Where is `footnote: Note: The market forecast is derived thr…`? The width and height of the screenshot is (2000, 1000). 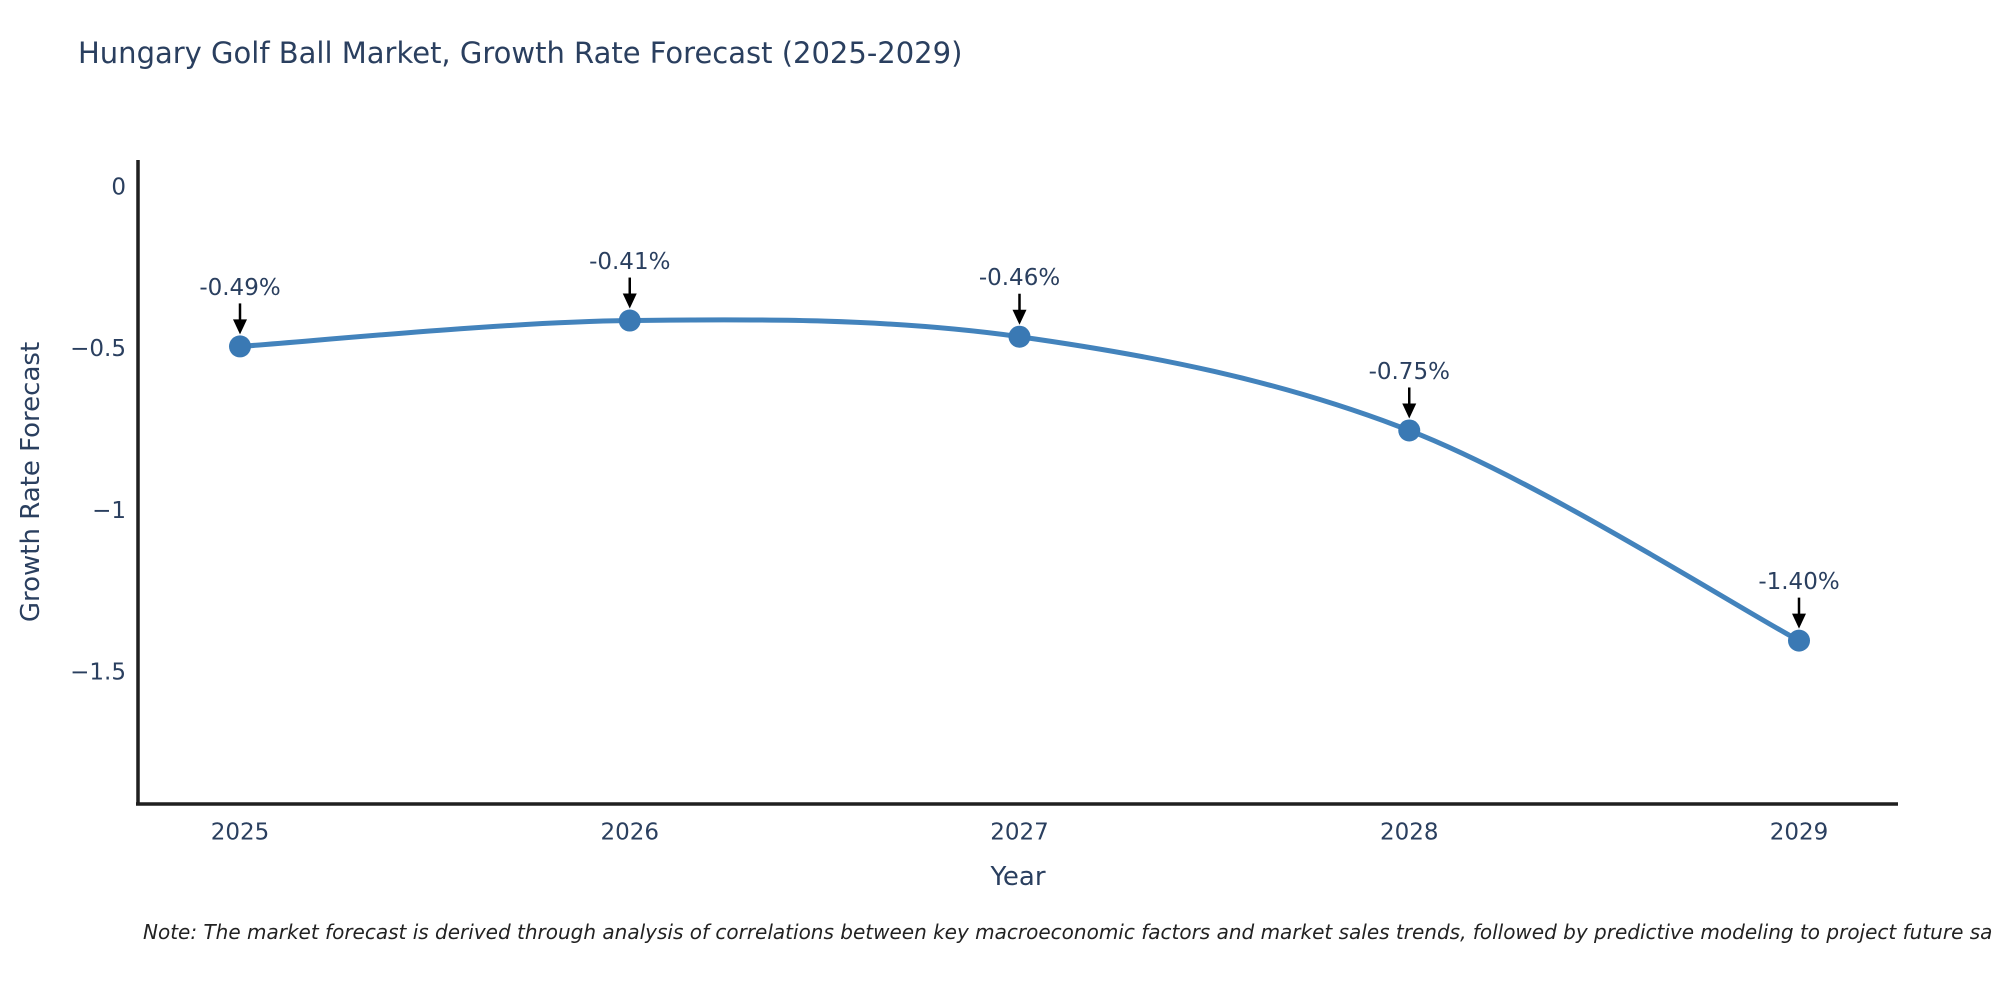
footnote: Note: The market forecast is derived thr… is located at coordinates (1068, 932).